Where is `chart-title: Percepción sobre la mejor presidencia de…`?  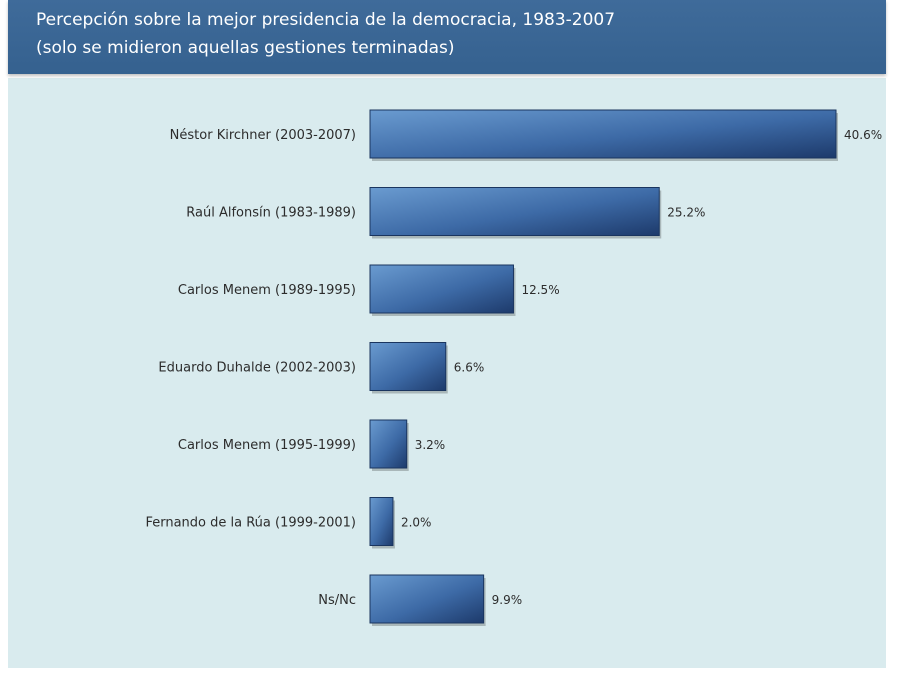 chart-title: Percepción sobre la mejor presidencia de… is located at coordinates (326, 20).